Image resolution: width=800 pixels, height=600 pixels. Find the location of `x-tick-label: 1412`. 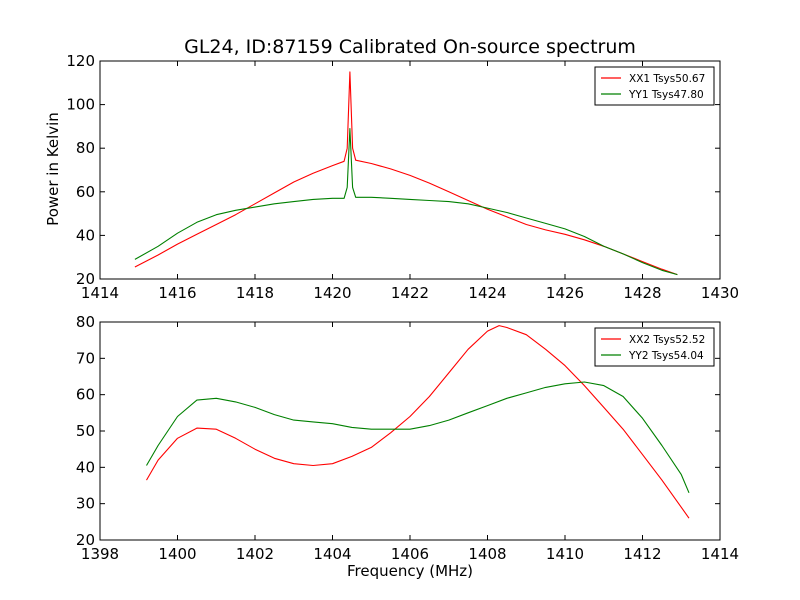

x-tick-label: 1412 is located at coordinates (642, 554).